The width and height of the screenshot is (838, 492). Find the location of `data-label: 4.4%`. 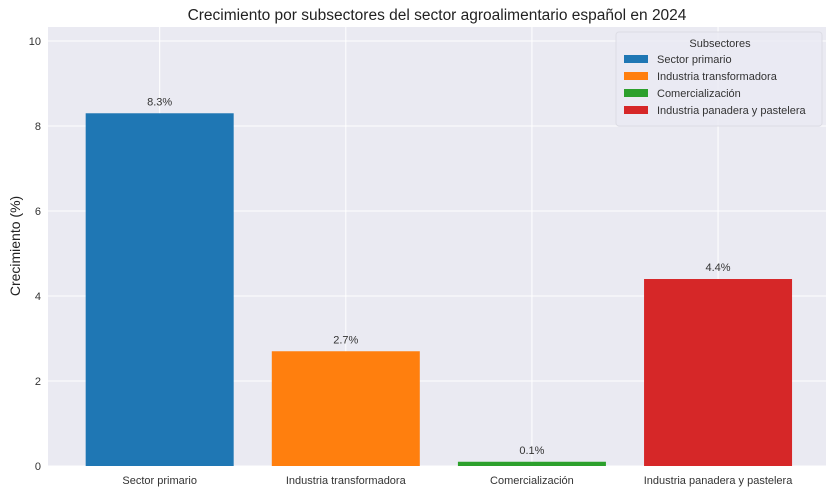

data-label: 4.4% is located at coordinates (718, 268).